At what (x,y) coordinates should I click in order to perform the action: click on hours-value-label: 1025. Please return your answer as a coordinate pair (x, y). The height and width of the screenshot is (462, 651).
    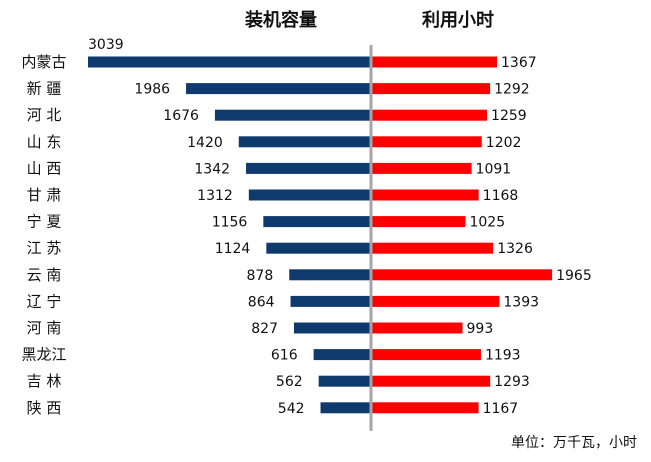
    Looking at the image, I should click on (487, 223).